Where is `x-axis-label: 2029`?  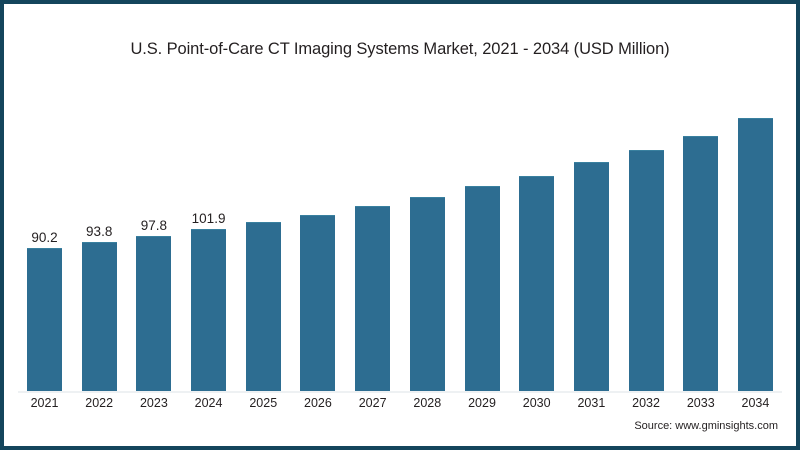 x-axis-label: 2029 is located at coordinates (482, 403).